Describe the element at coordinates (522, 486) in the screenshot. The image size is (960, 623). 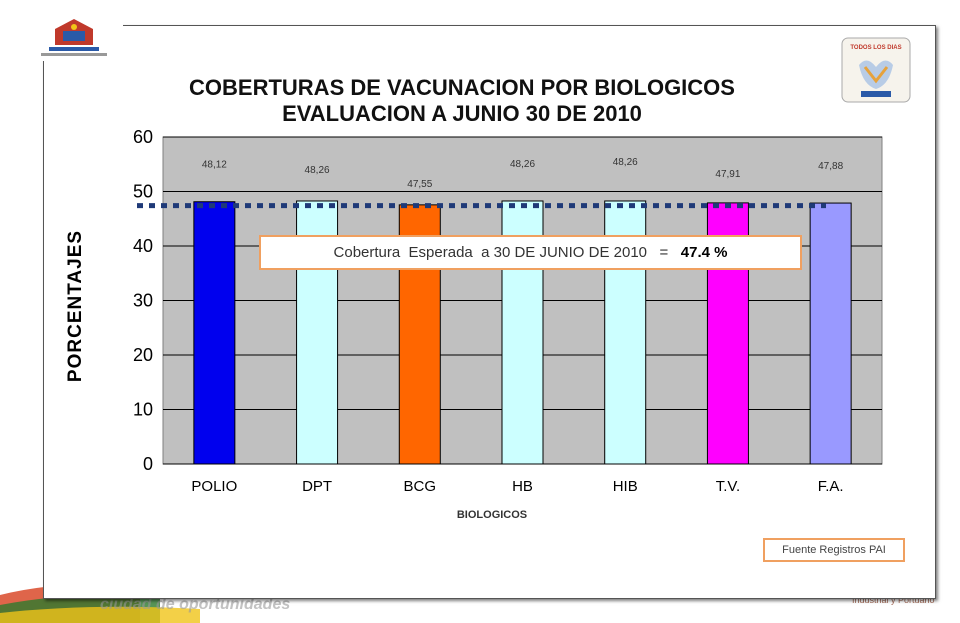
I see `x-tick-label: HB` at that location.